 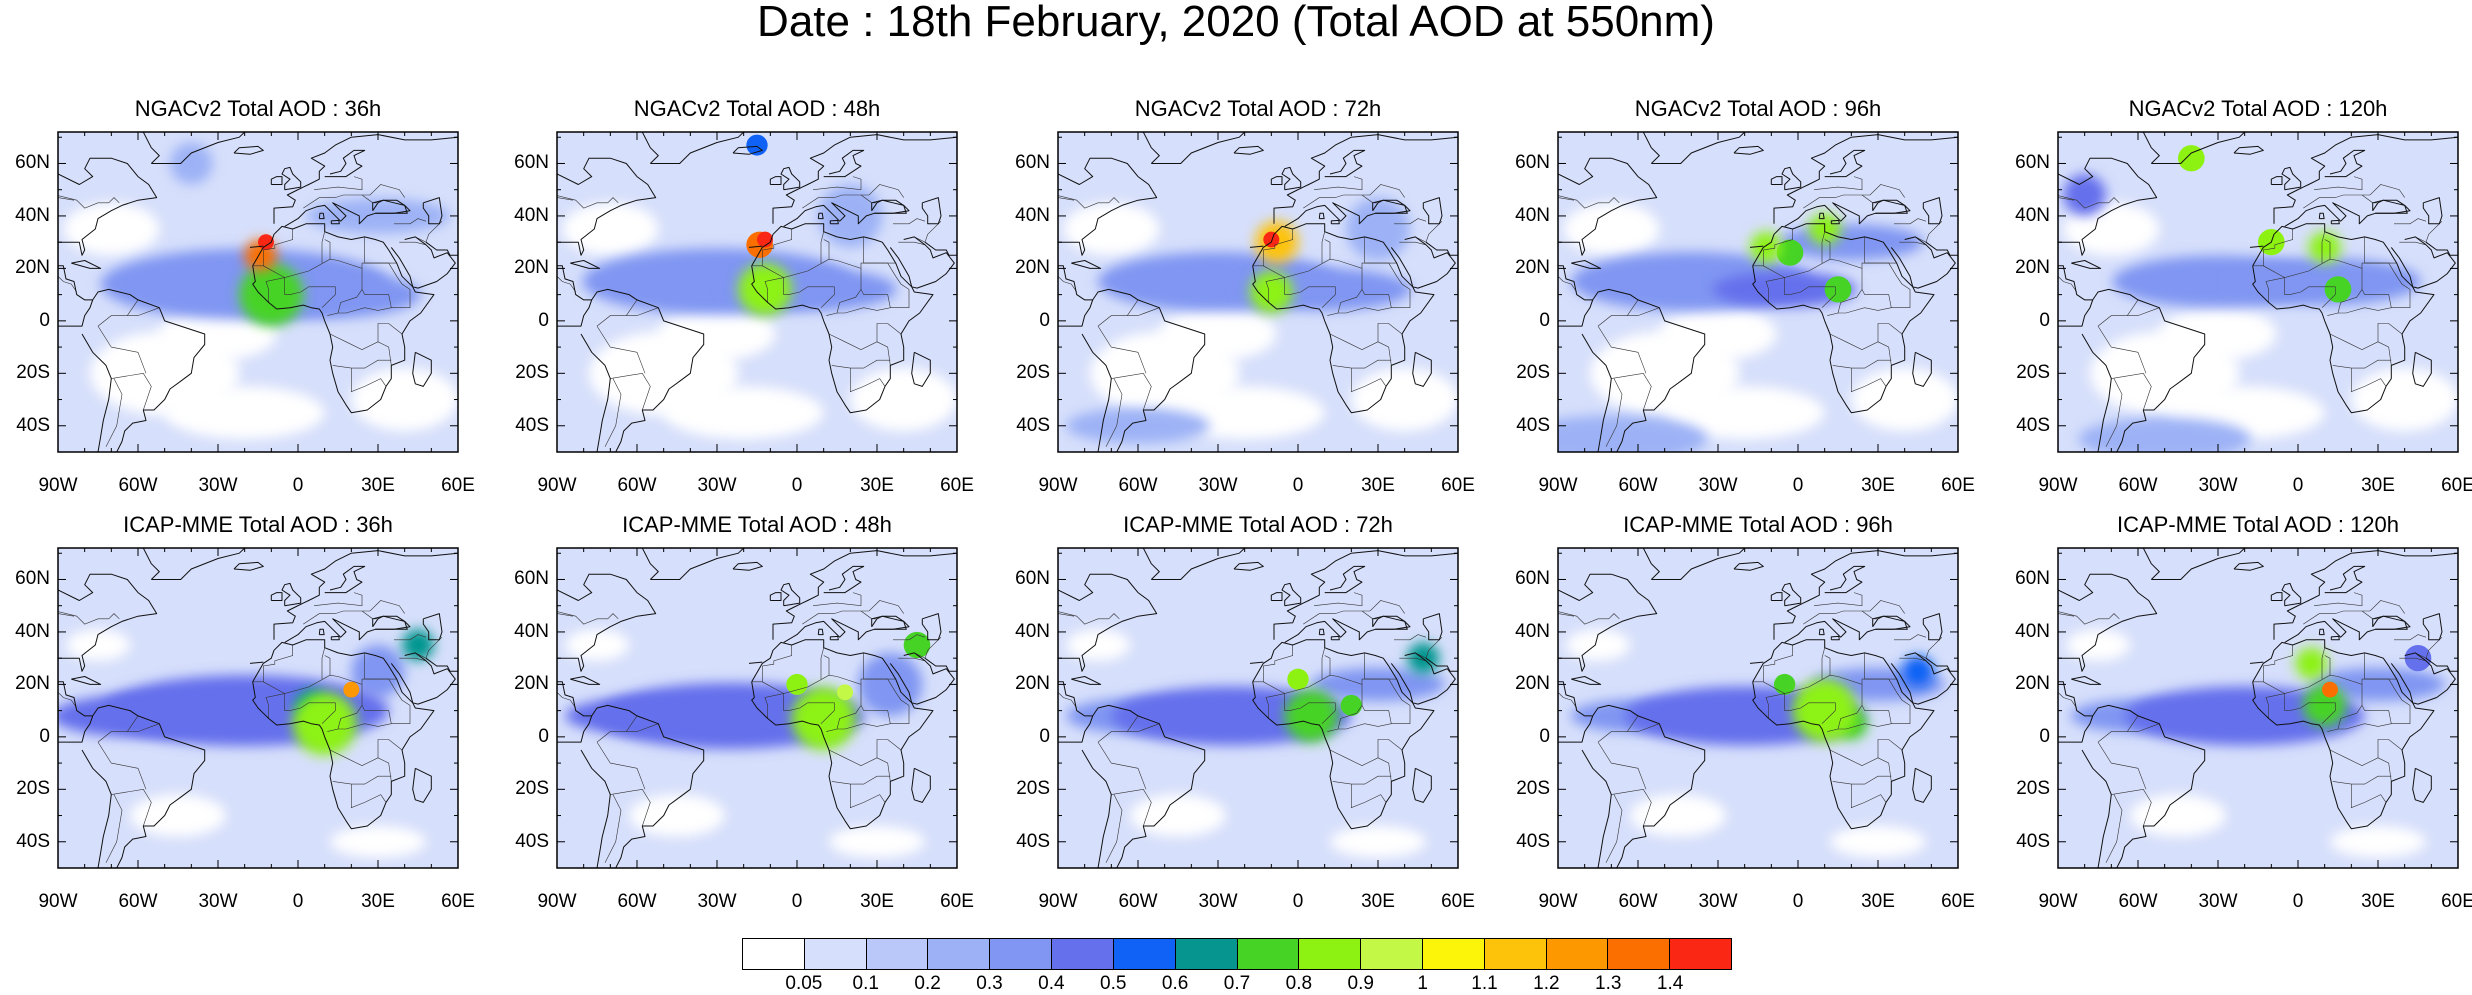 What do you see at coordinates (2218, 901) in the screenshot?
I see `lon-tick-label: 30W` at bounding box center [2218, 901].